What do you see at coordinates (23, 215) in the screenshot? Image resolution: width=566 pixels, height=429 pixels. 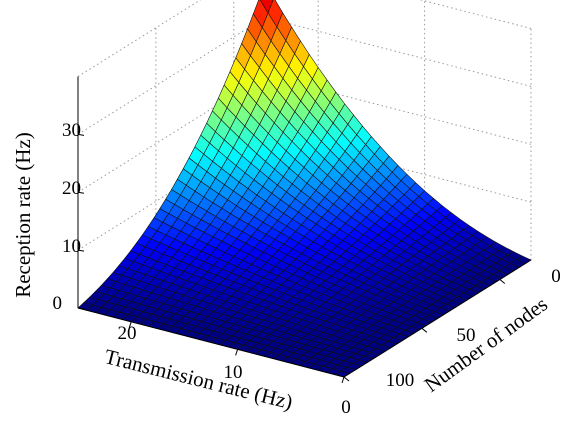 I see `z-axis-label: Reception rate (Hz)` at bounding box center [23, 215].